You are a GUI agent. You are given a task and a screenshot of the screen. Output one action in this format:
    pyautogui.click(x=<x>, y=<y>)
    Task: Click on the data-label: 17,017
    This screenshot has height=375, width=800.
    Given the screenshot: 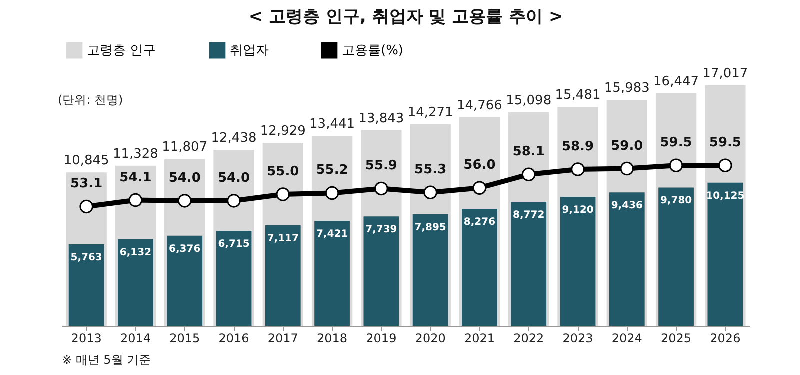 What is the action you would take?
    pyautogui.click(x=725, y=74)
    